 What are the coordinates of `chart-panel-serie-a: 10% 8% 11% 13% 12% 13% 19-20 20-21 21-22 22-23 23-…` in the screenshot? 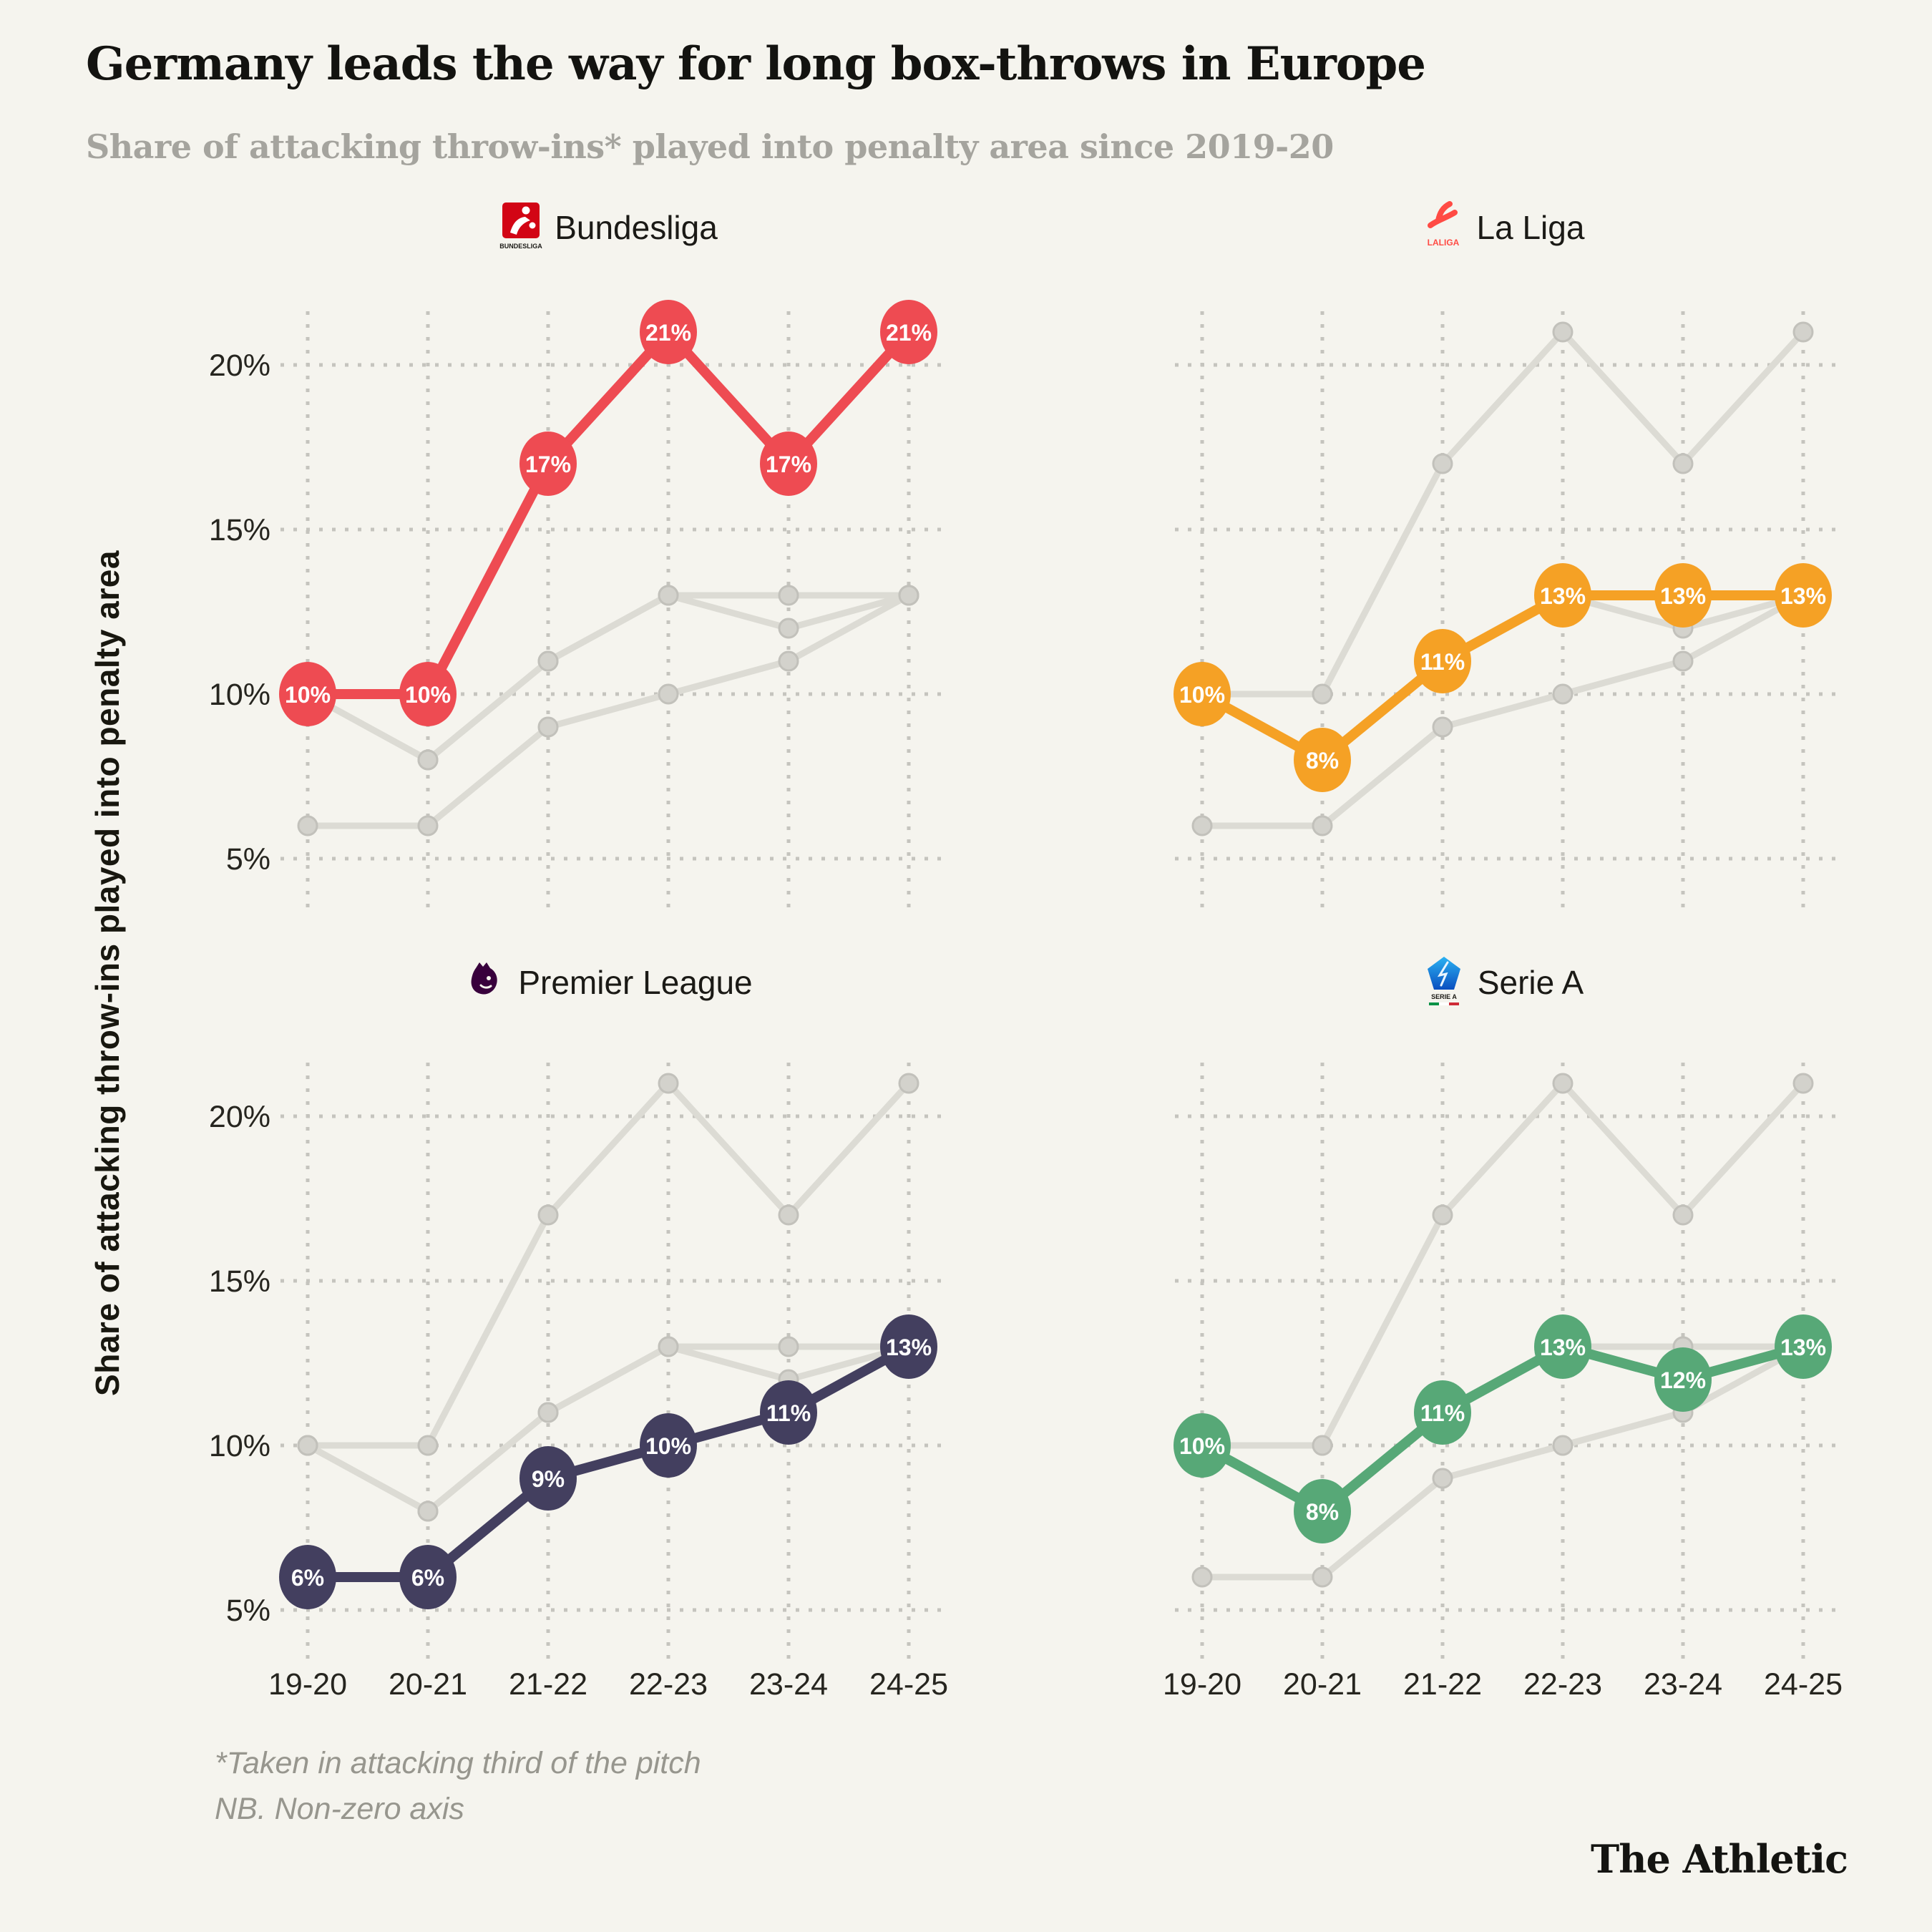 It's located at (1504, 1382).